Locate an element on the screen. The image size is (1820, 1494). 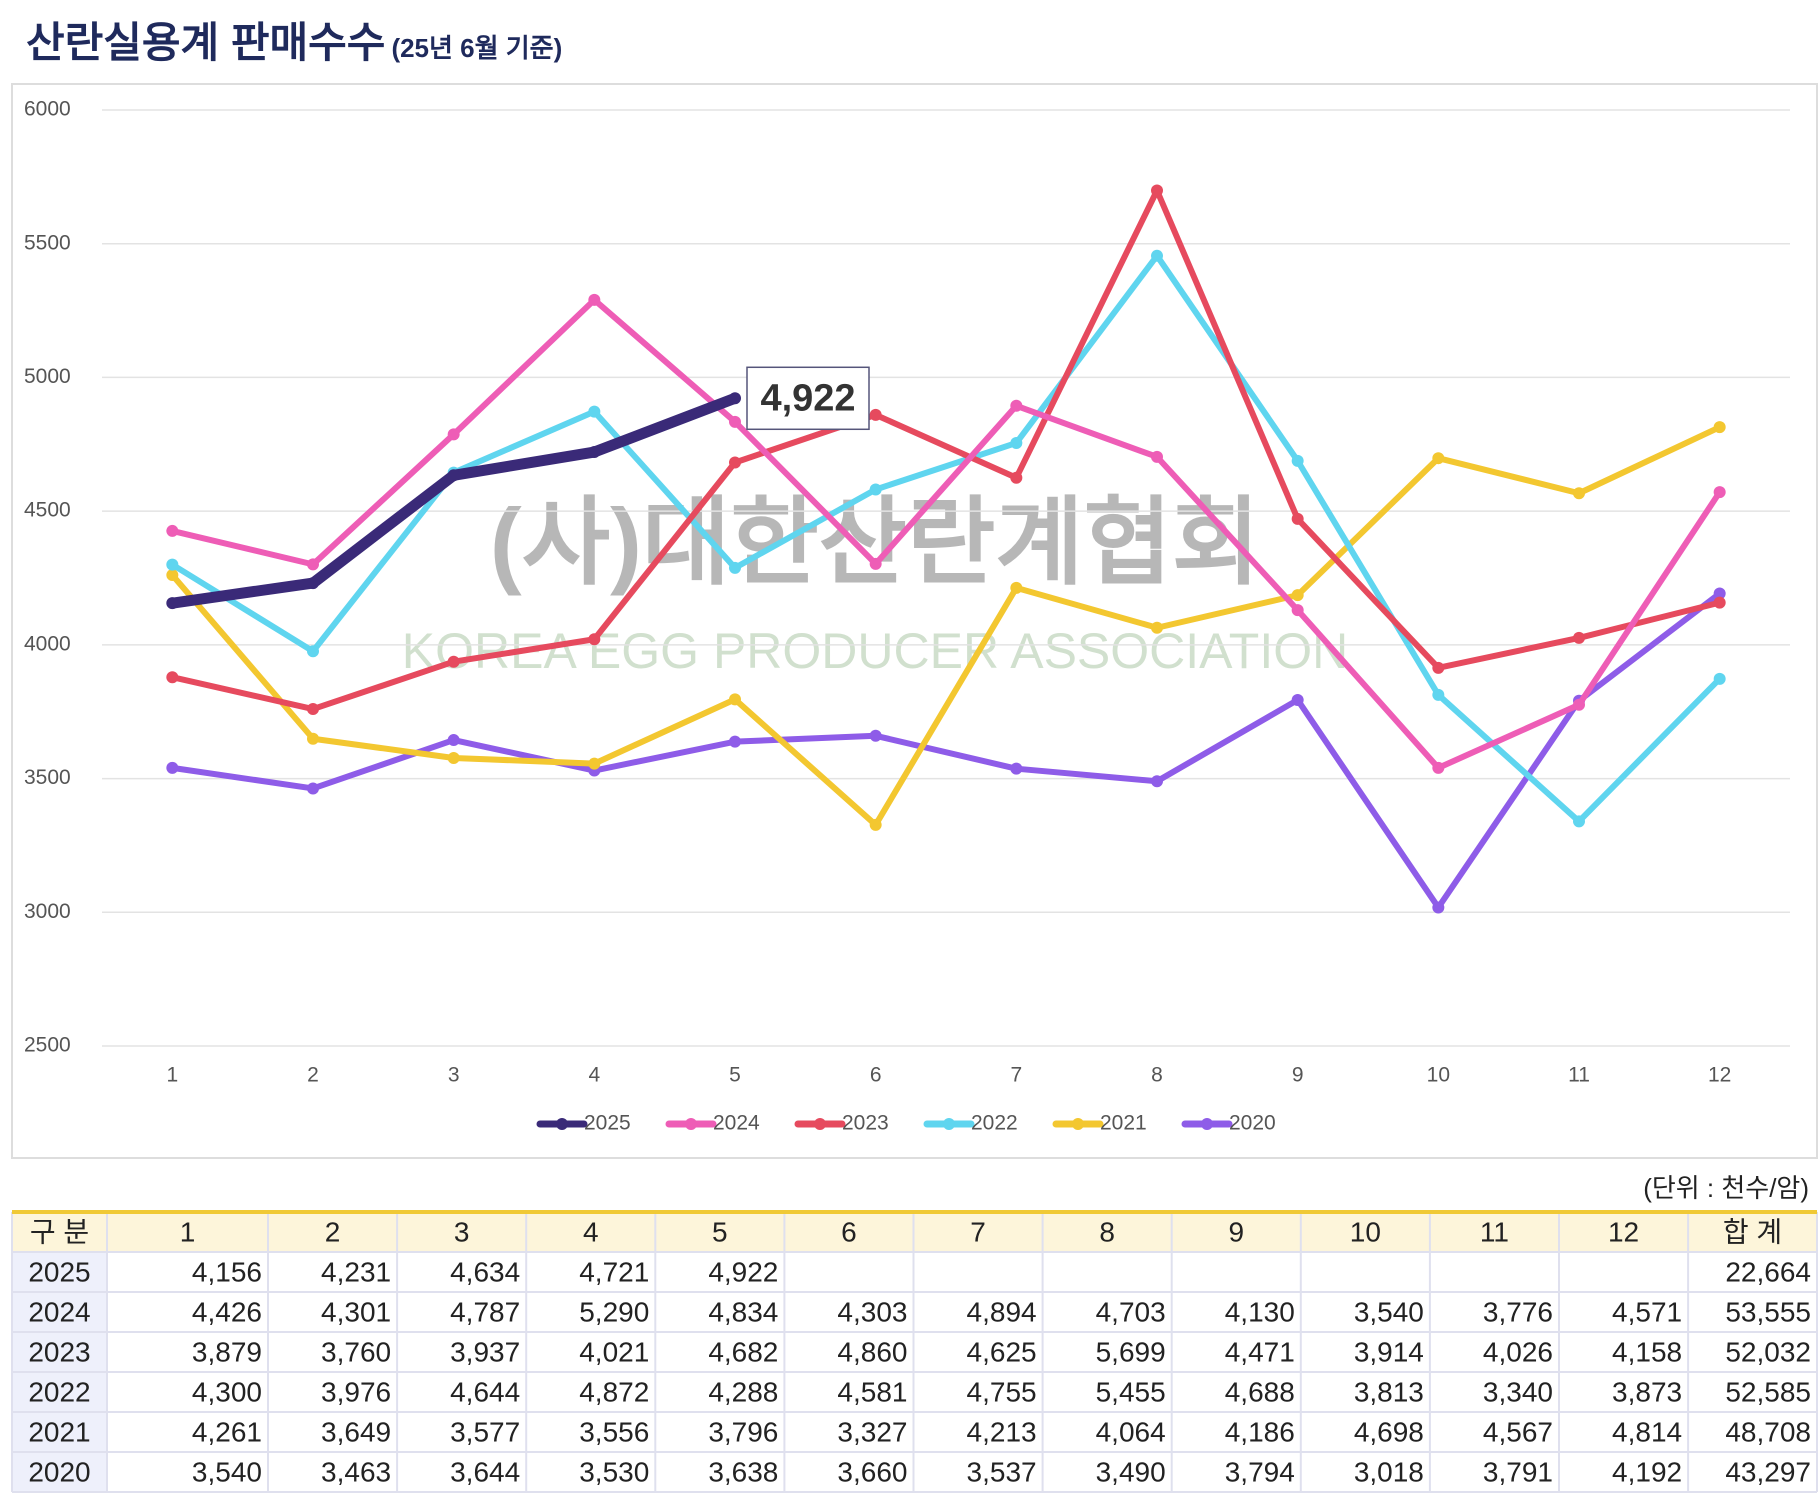
y-tick-label: 3500 is located at coordinates (47, 777).